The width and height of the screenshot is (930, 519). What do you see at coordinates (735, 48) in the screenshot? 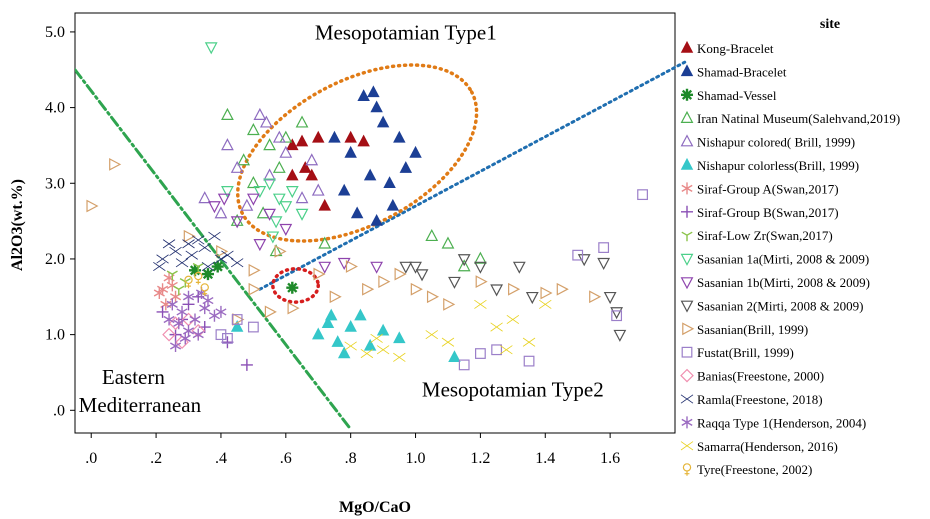
I see `legend-label: Kong-Bracelet` at bounding box center [735, 48].